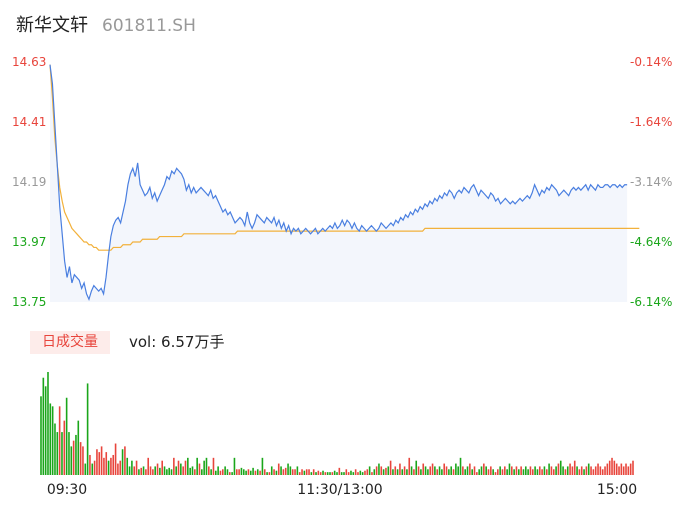 The height and width of the screenshot is (524, 686). Describe the element at coordinates (651, 302) in the screenshot. I see `y-tick-right: -6.14%` at that location.